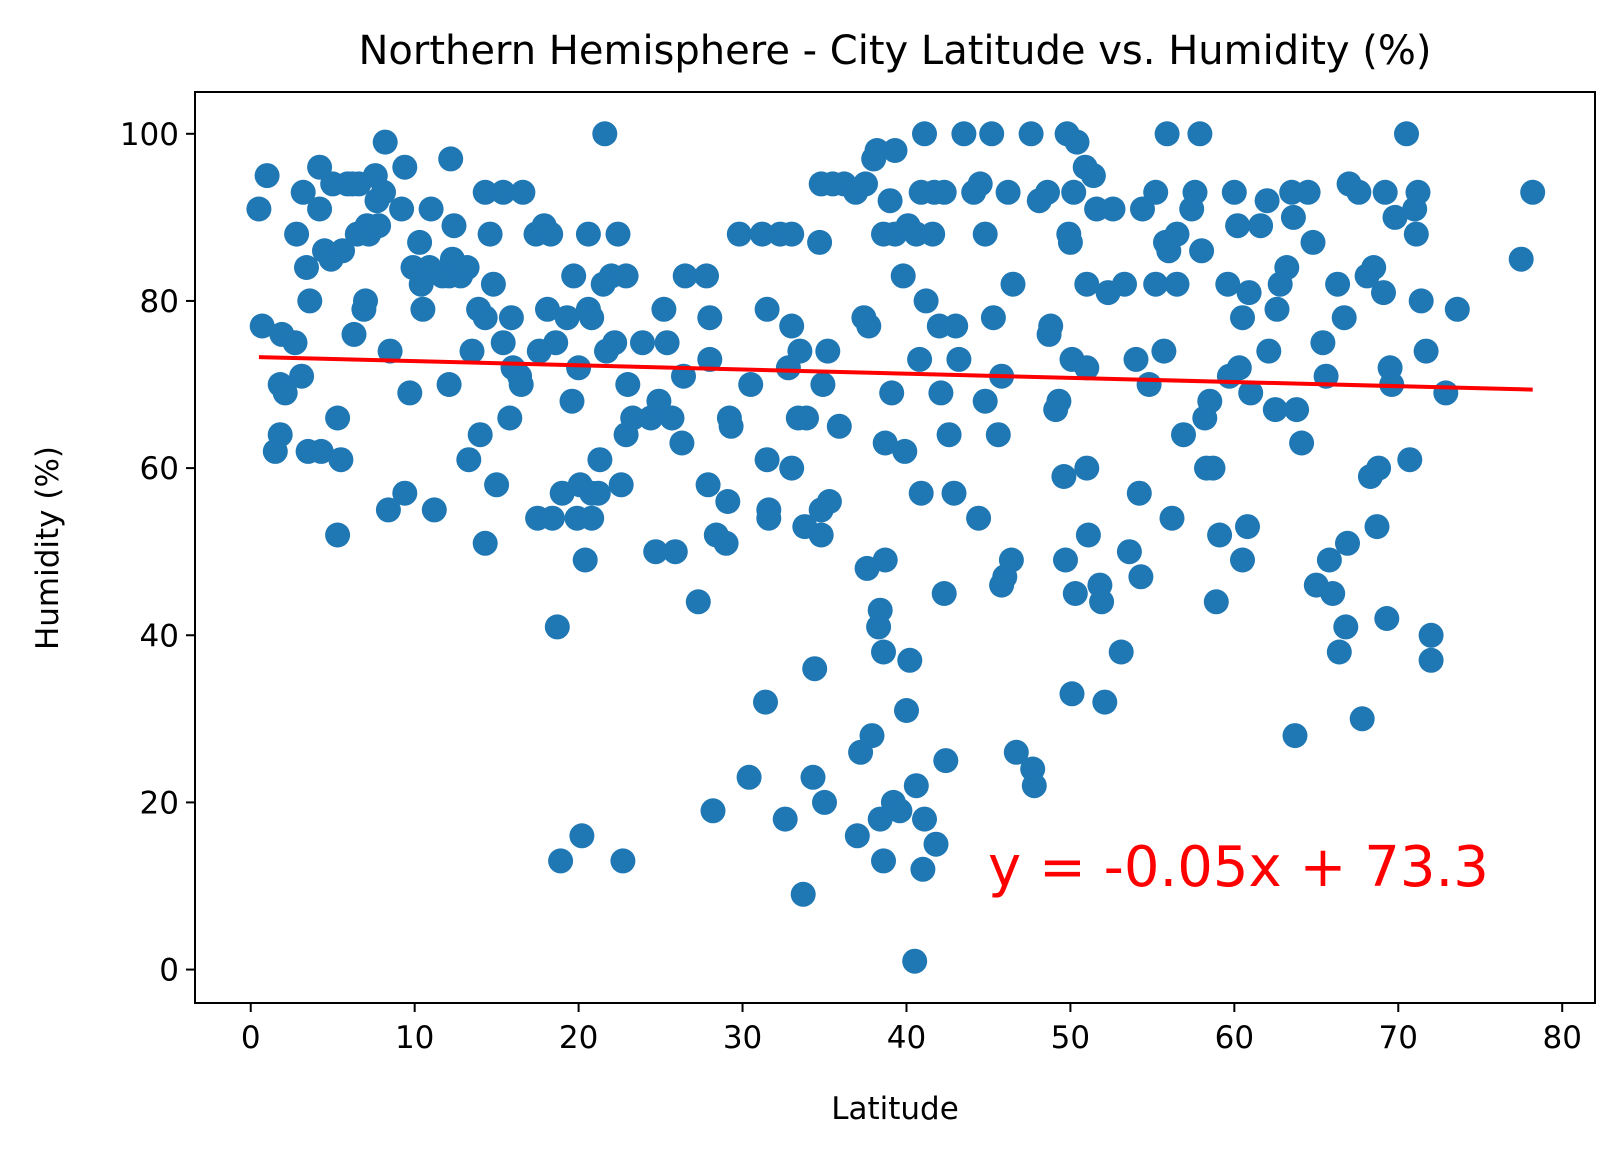 The height and width of the screenshot is (1154, 1620). Describe the element at coordinates (159, 803) in the screenshot. I see `y-tick-label-20: 20` at that location.